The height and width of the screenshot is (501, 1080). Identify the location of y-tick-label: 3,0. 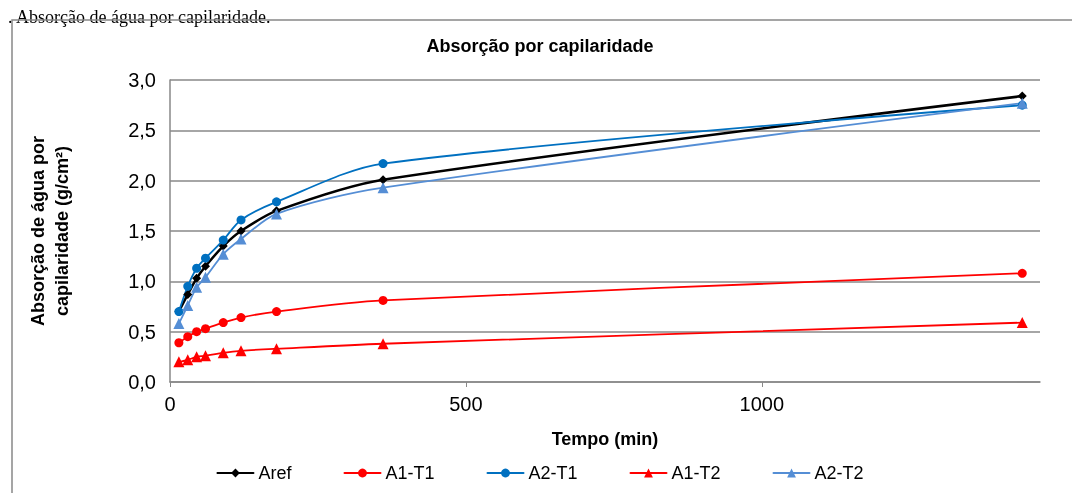
(142, 80).